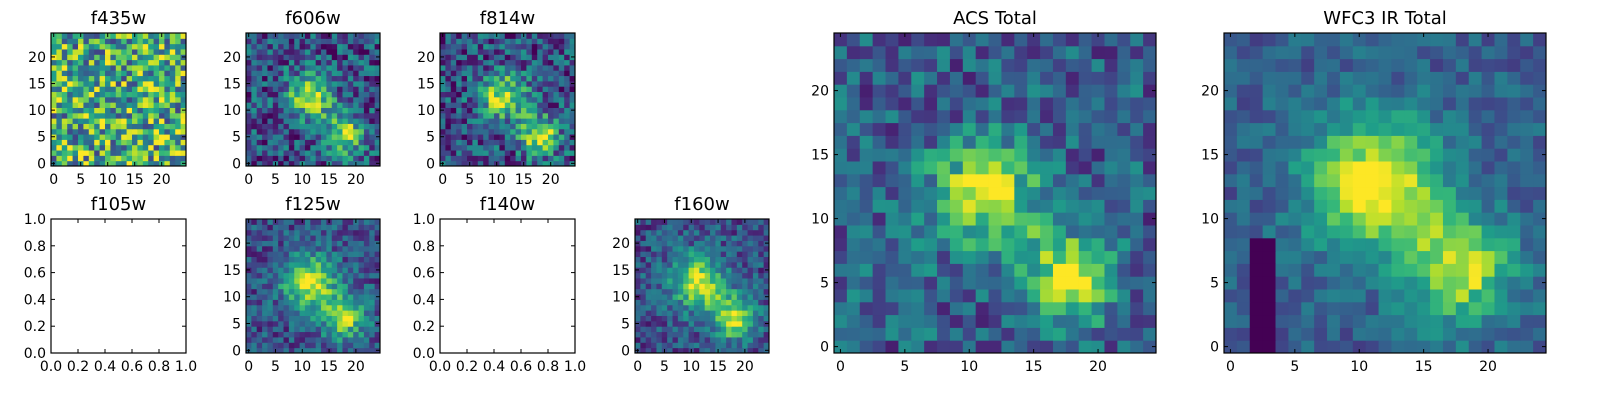 This screenshot has height=400, width=1600. Describe the element at coordinates (637, 367) in the screenshot. I see `x-tick-label: 0` at that location.